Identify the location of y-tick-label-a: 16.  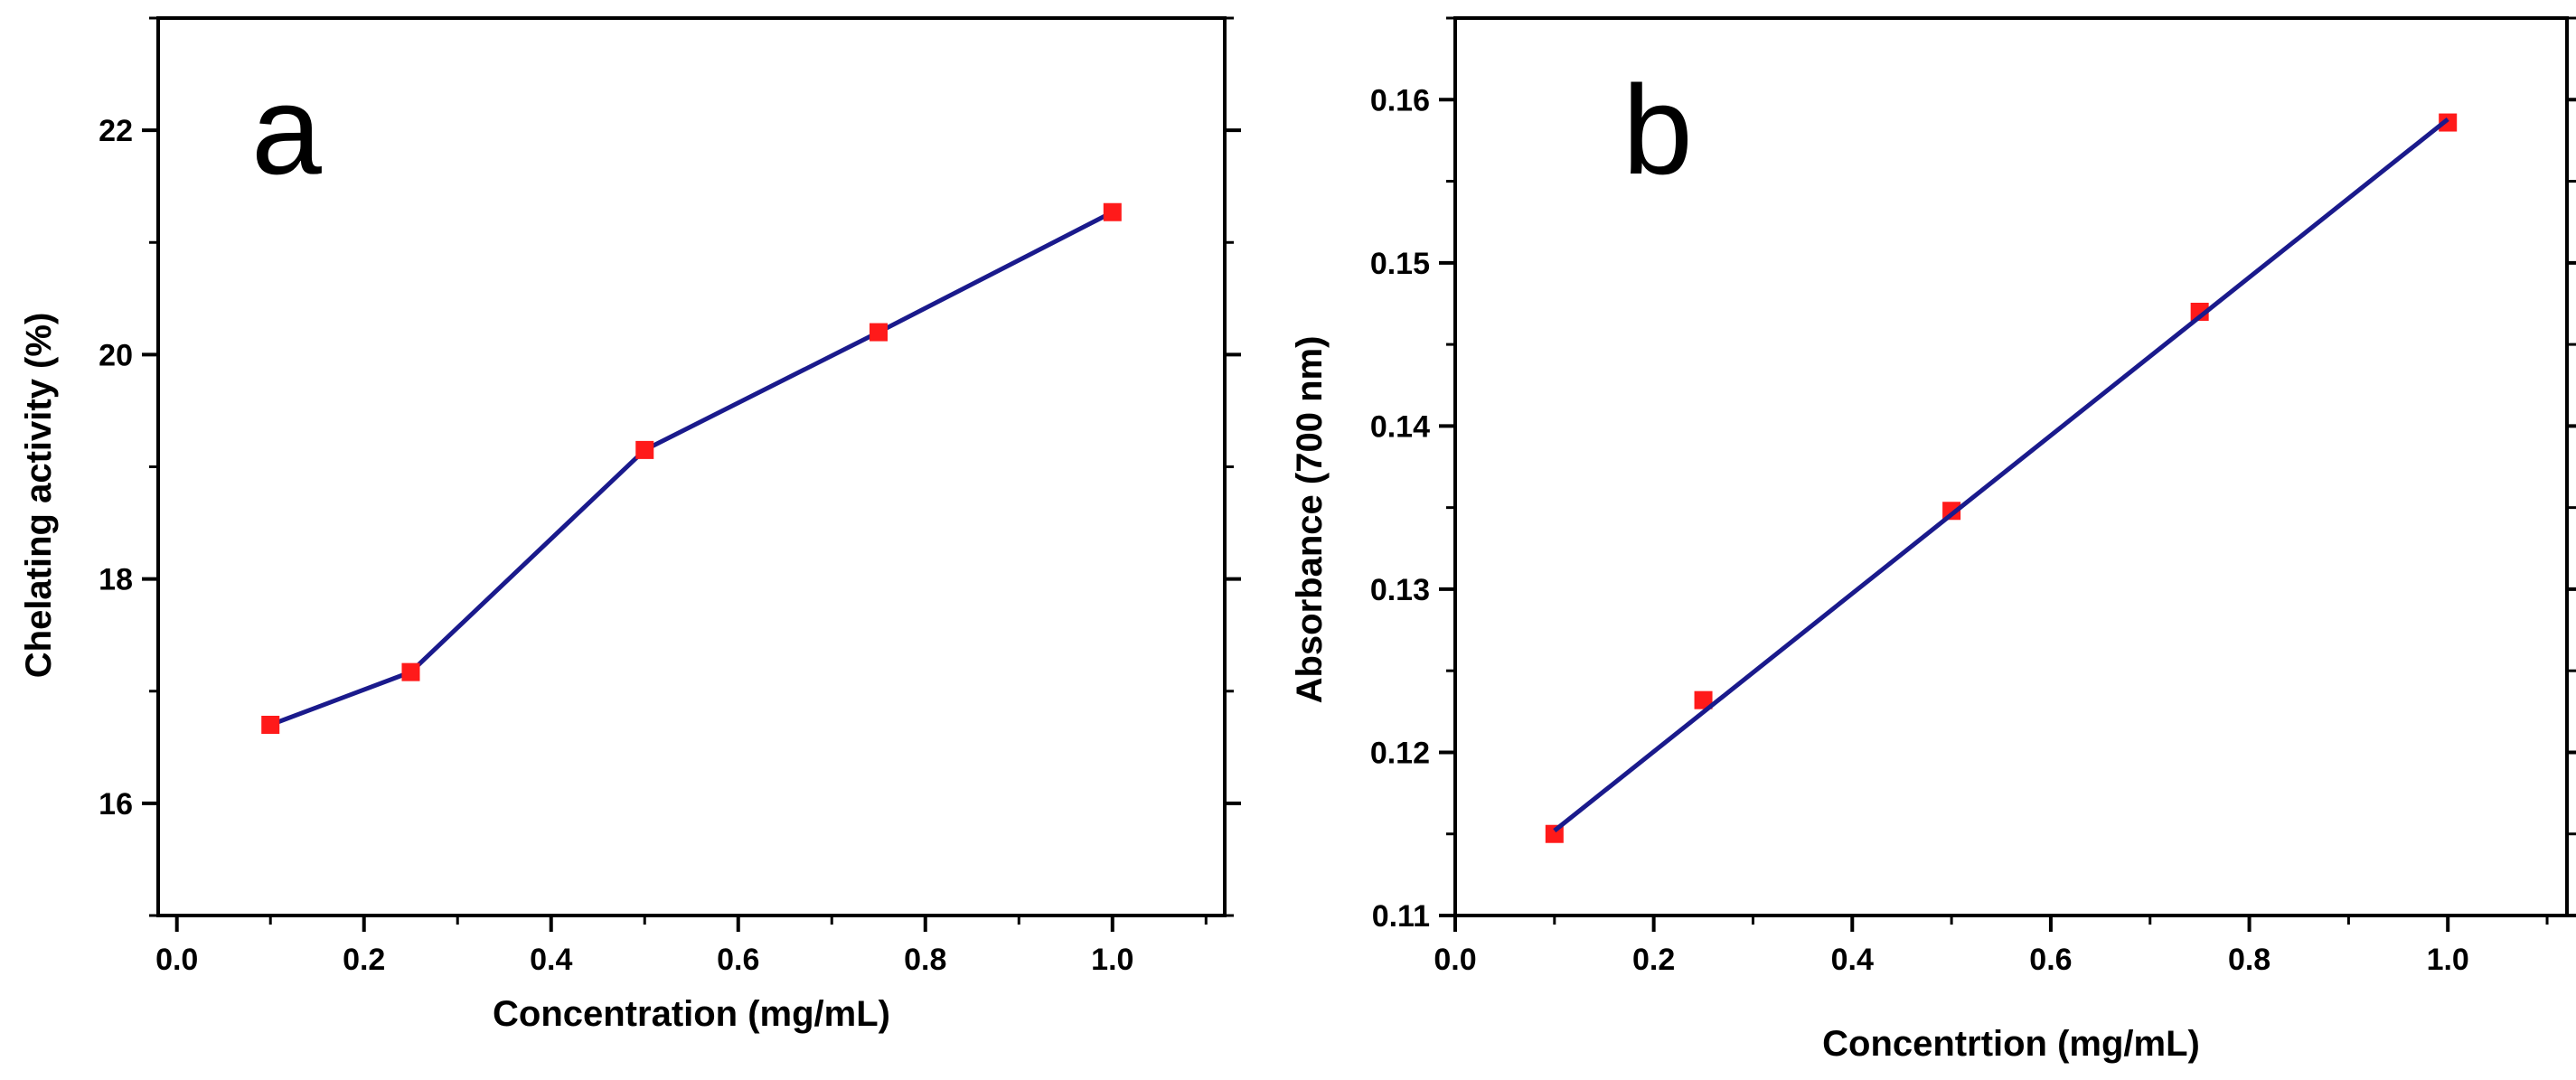
(116, 804).